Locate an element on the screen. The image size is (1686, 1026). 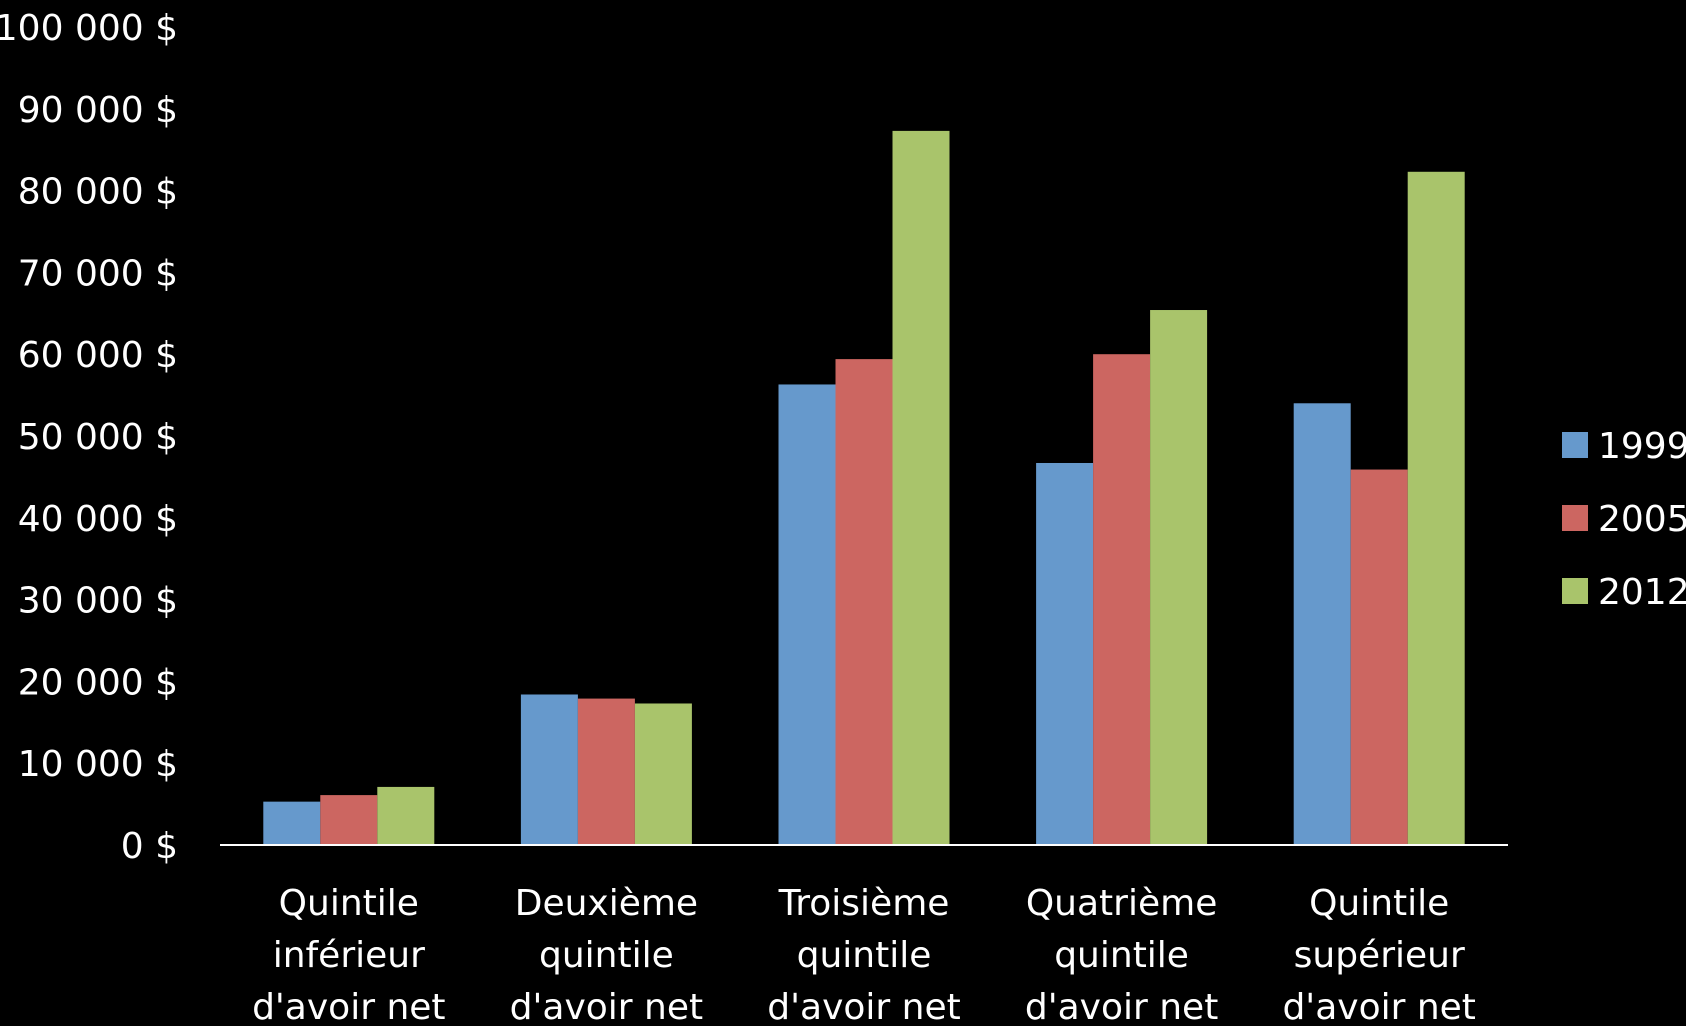
legend-label-2005: 2005 is located at coordinates (1642, 519).